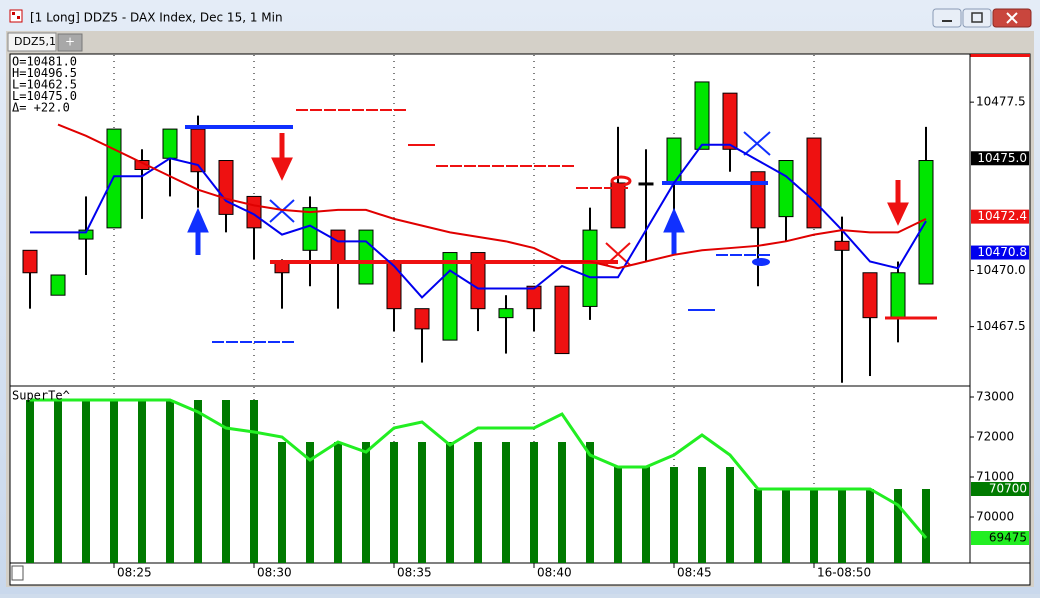 The height and width of the screenshot is (598, 1040). What do you see at coordinates (44, 73) in the screenshot?
I see `ohlc-info: H=10496.5` at bounding box center [44, 73].